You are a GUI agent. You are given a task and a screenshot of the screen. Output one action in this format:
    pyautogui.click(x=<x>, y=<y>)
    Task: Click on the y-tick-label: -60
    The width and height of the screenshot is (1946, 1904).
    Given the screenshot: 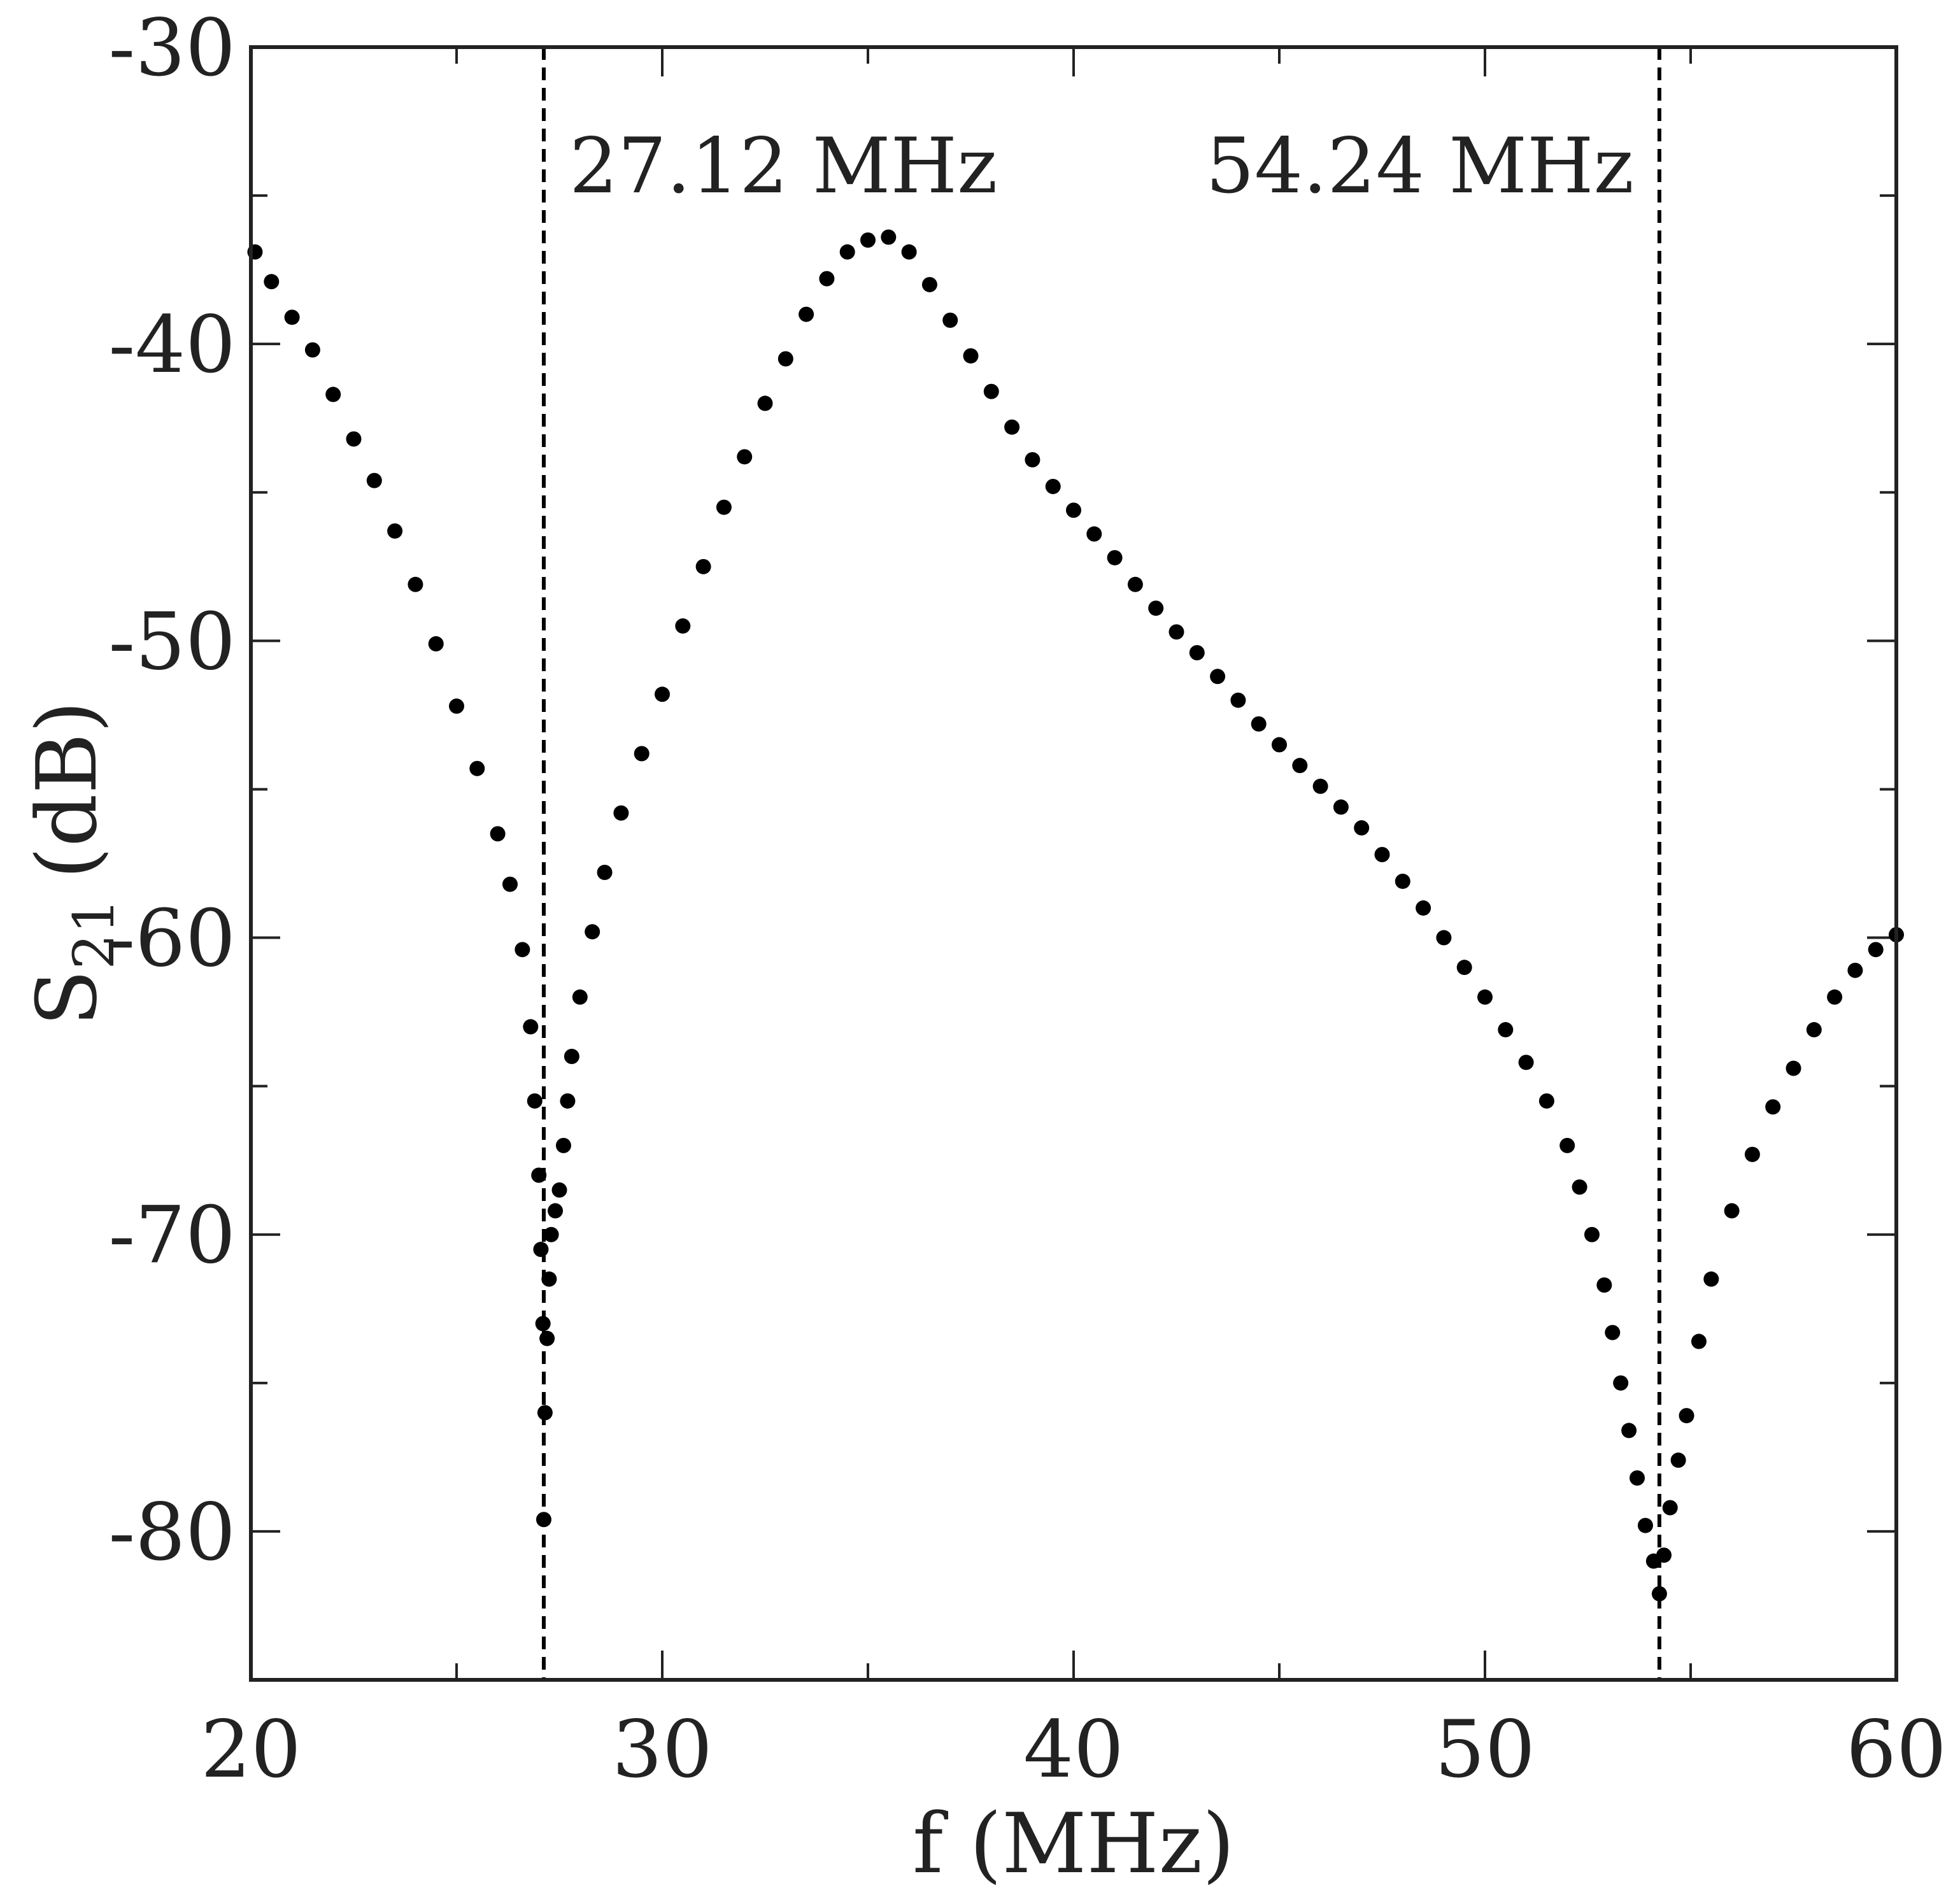 What is the action you would take?
    pyautogui.click(x=172, y=939)
    